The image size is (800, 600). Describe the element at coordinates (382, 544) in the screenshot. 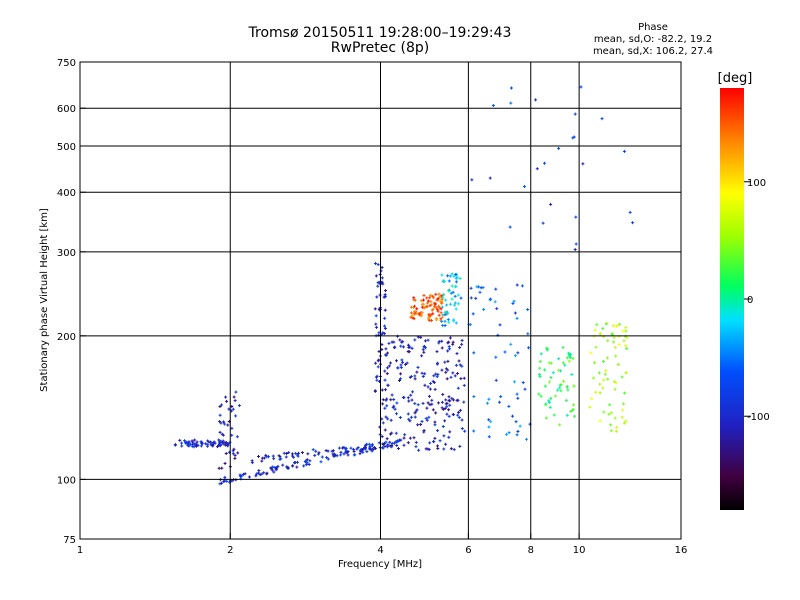

I see `x-axis: 1 2 4 6 8 10 16` at that location.